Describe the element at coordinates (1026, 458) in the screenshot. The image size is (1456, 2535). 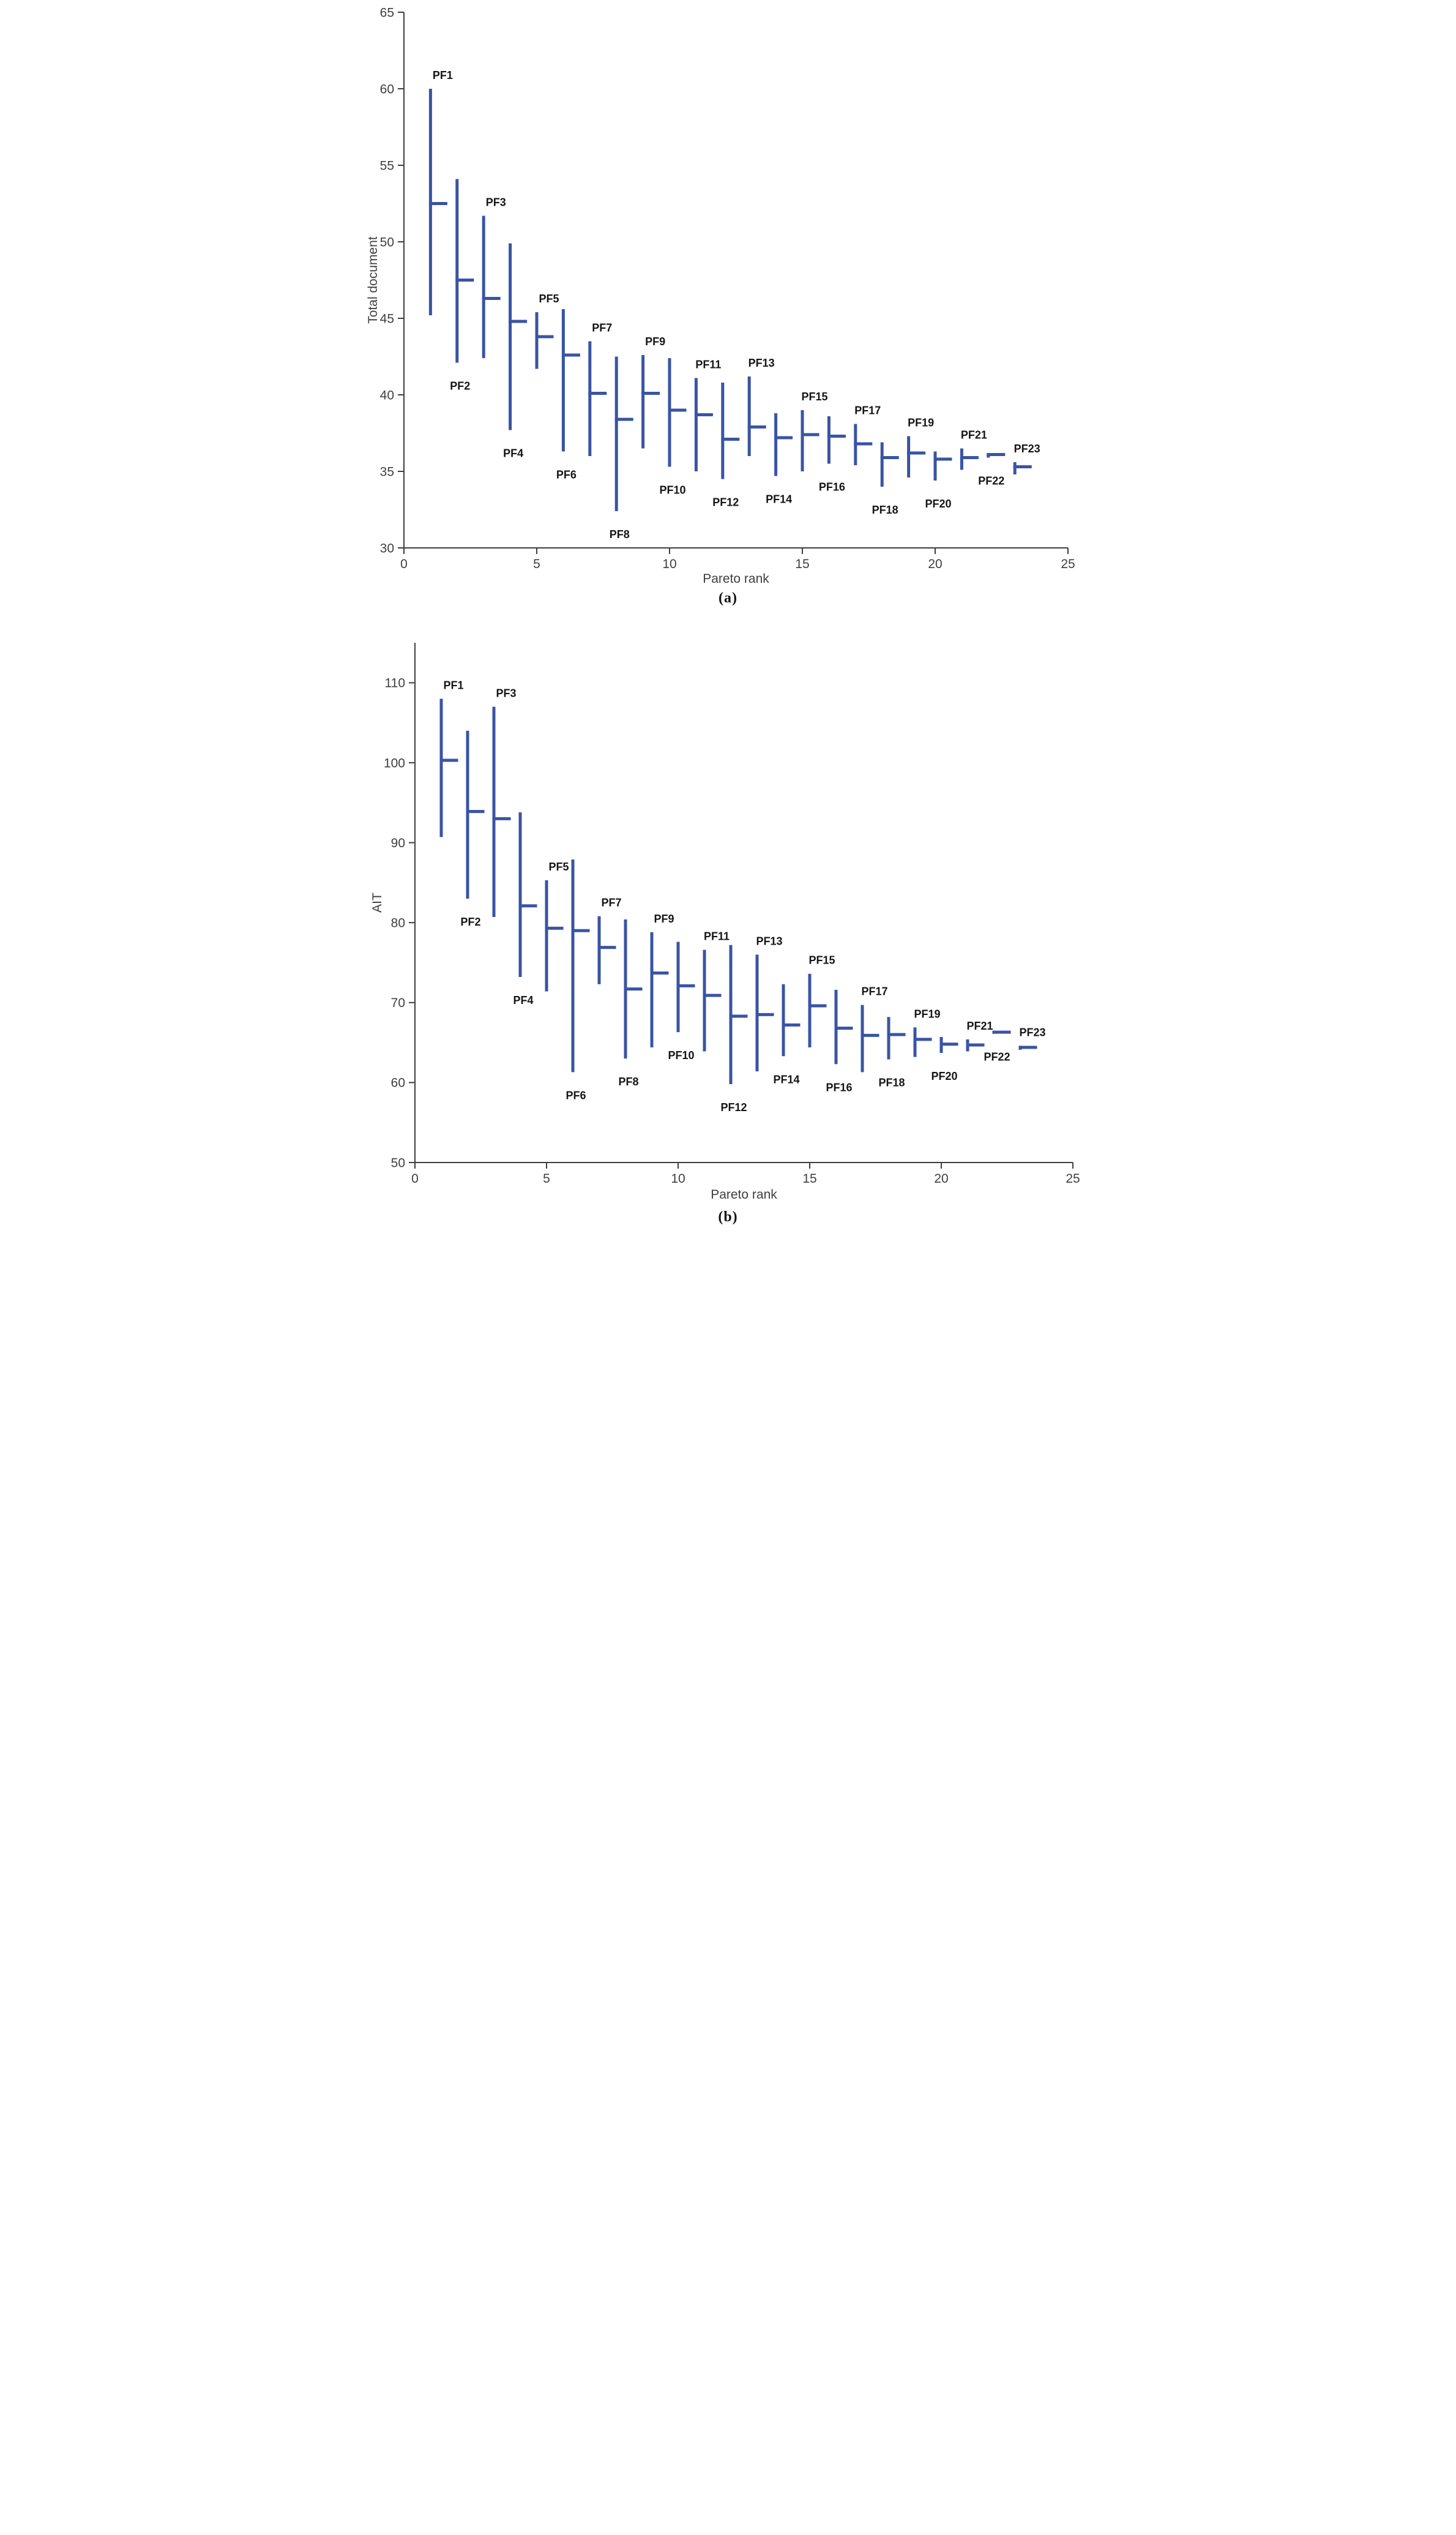
I see `pf-23-group: PF23` at that location.